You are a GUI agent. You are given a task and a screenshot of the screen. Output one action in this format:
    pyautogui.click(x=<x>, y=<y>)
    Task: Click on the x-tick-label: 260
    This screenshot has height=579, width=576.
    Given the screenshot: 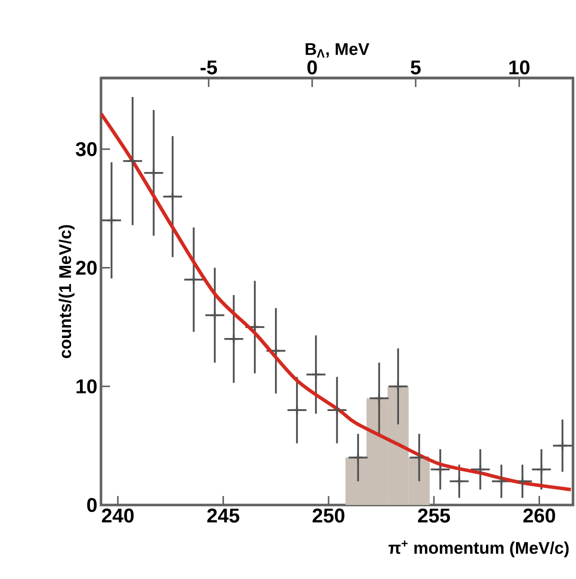 What is the action you would take?
    pyautogui.click(x=539, y=515)
    